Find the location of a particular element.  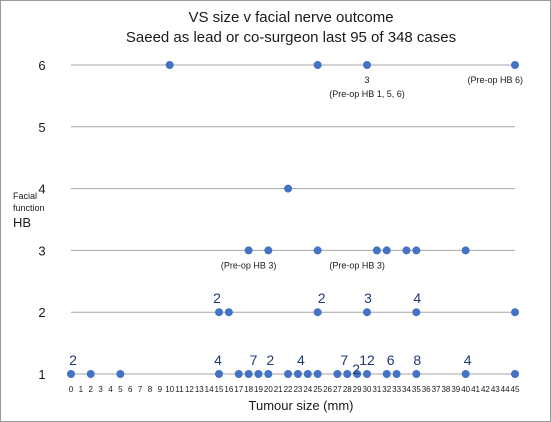

y-tick-labels: 1 2 3 4 5 6 is located at coordinates (41, 220).